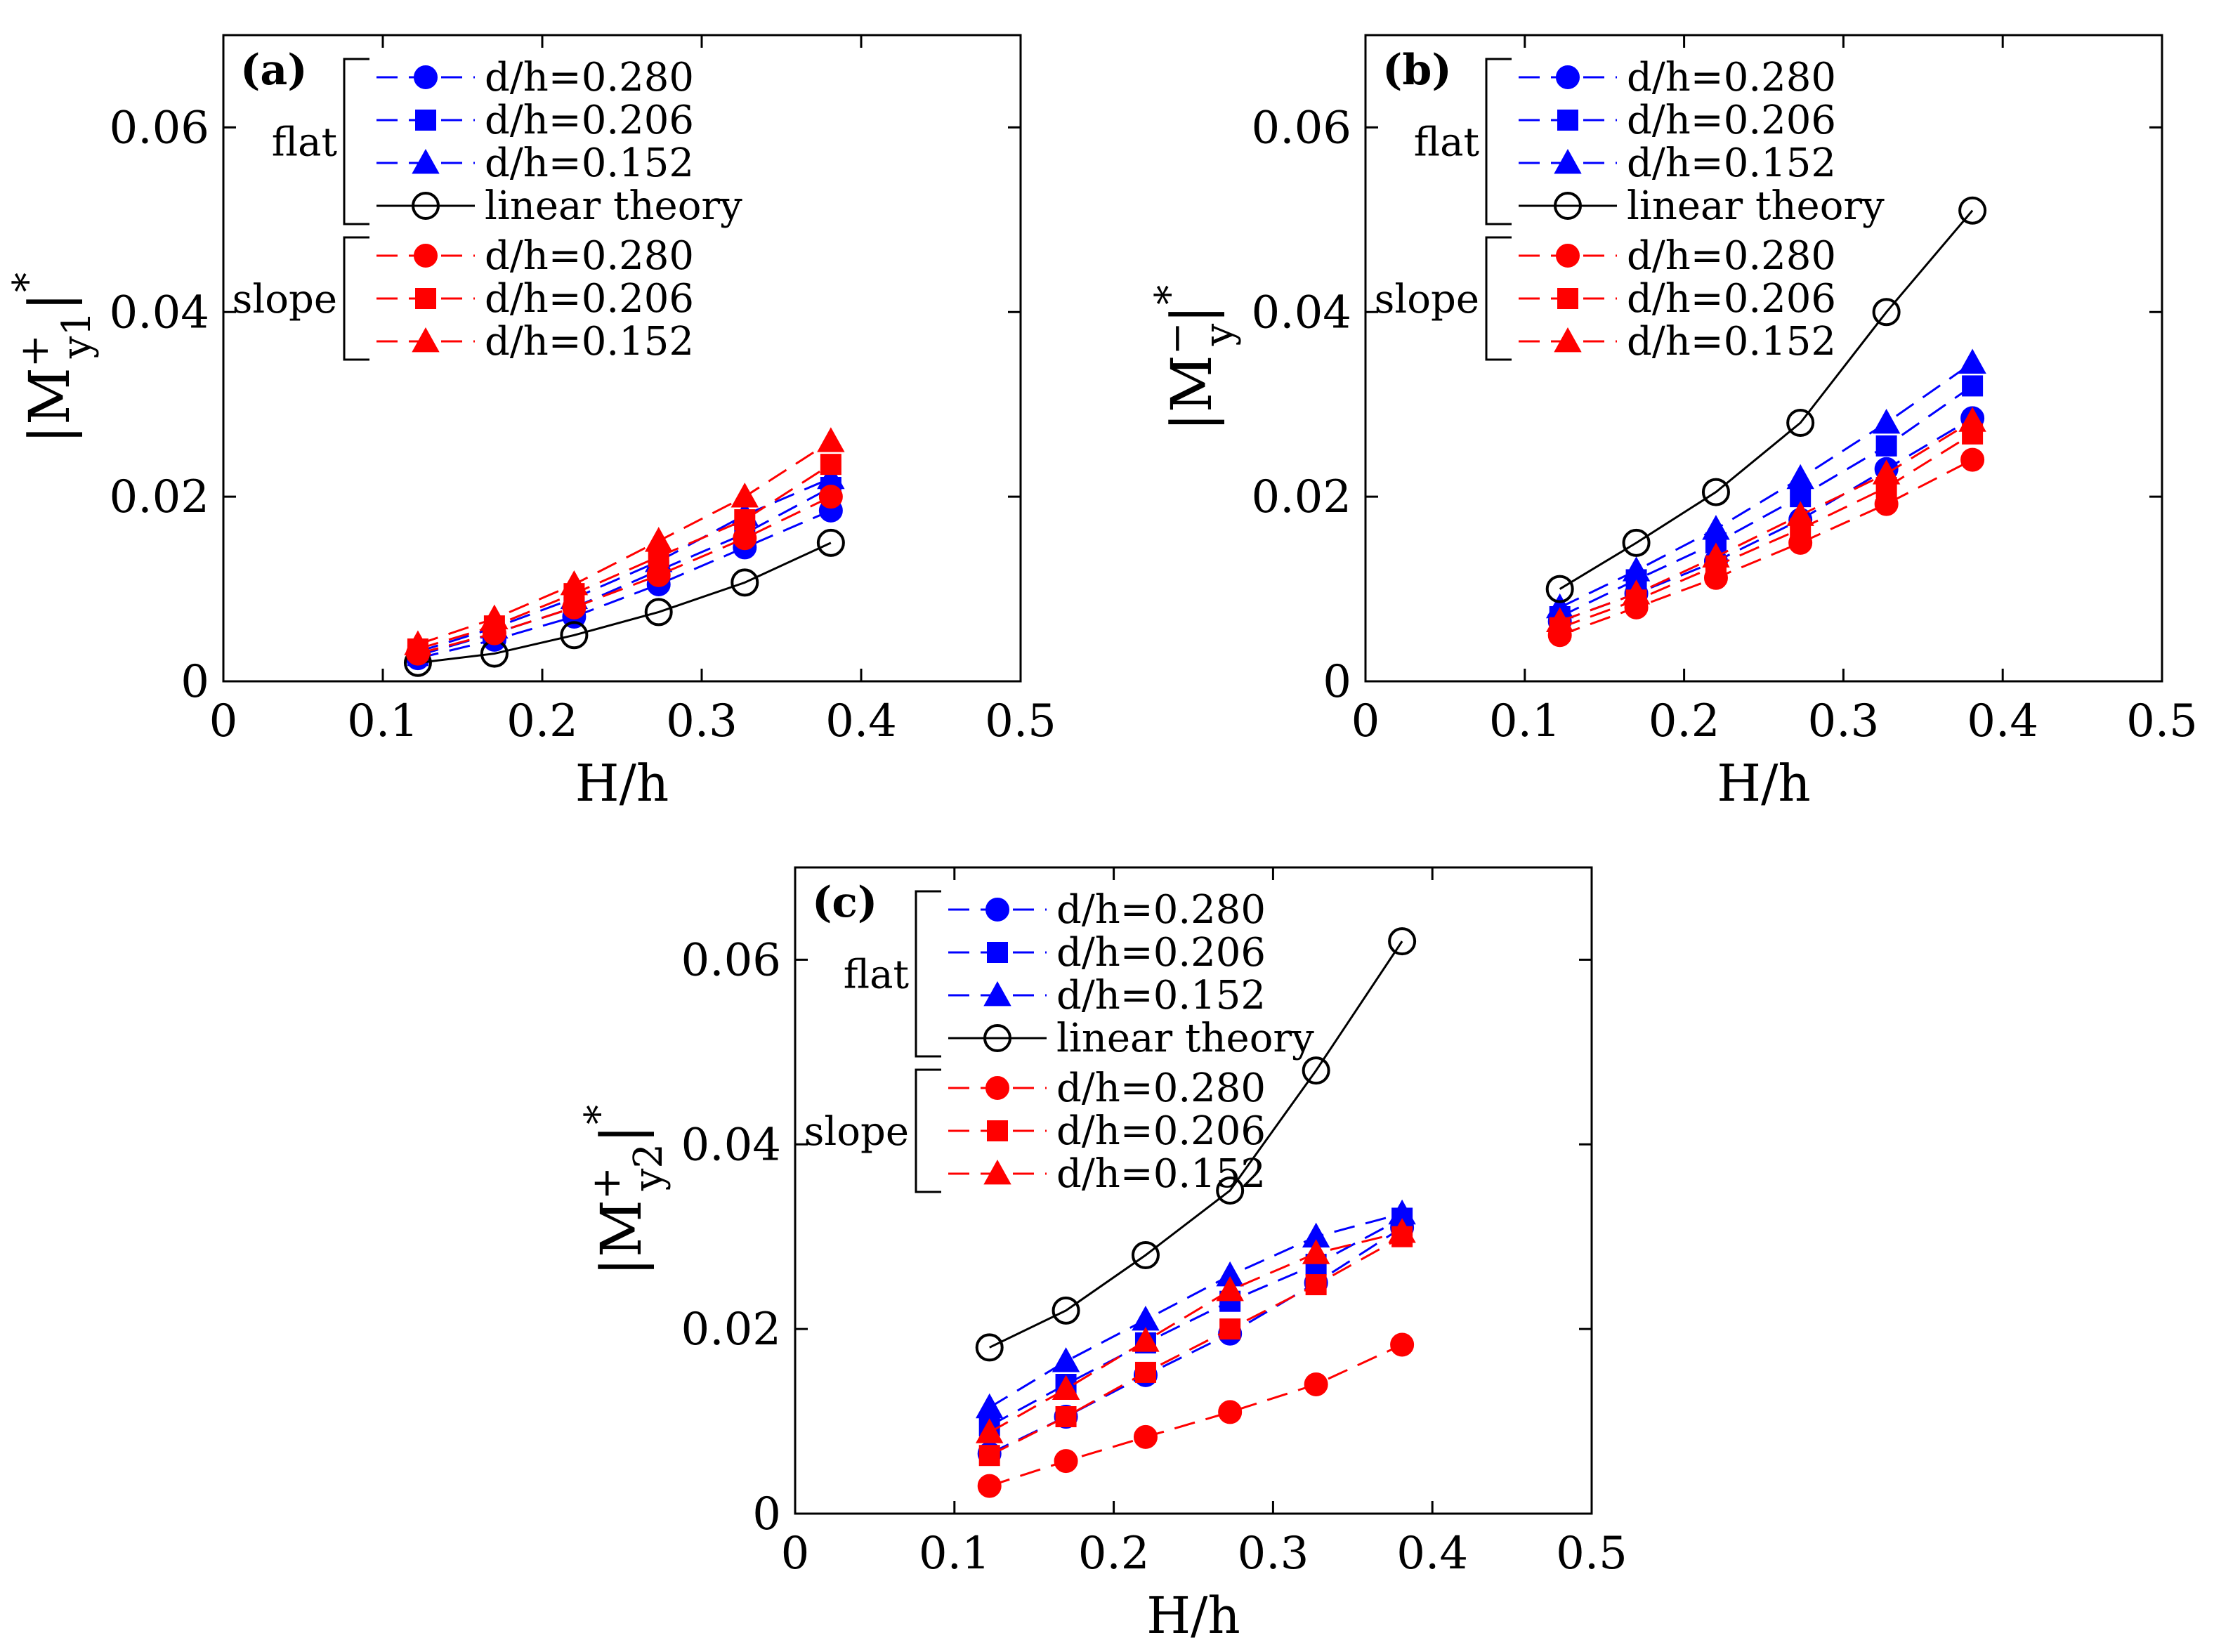  Describe the element at coordinates (1273, 1554) in the screenshot. I see `x-tick-label: 0.3` at that location.